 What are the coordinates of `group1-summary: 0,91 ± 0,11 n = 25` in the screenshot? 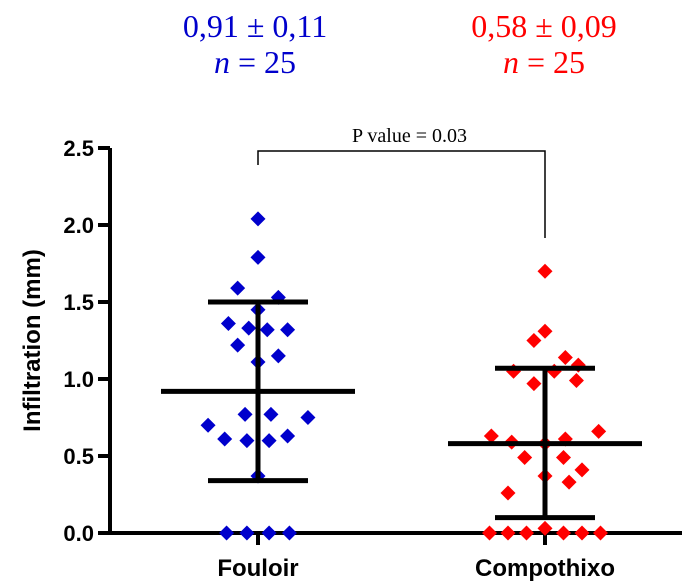 It's located at (255, 44).